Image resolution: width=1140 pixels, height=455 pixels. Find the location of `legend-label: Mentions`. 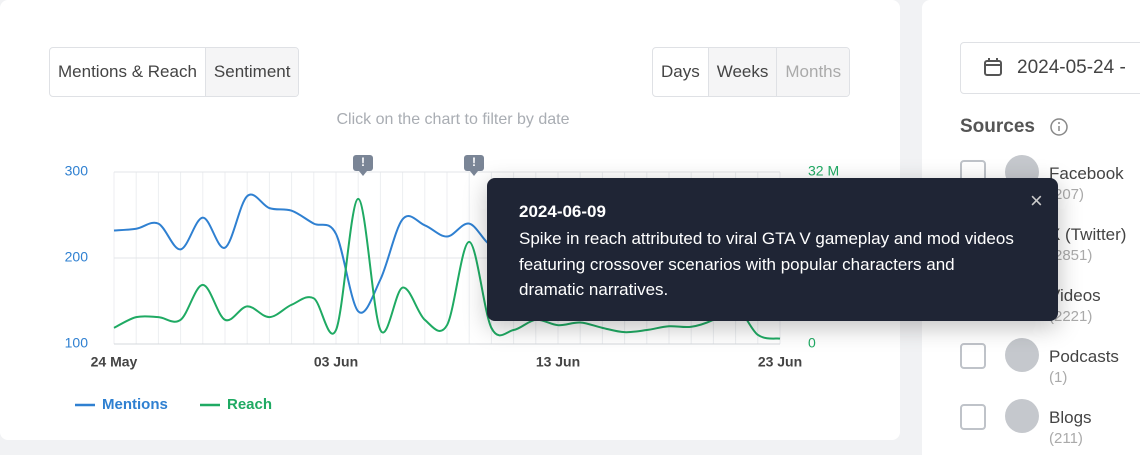

legend-label: Mentions is located at coordinates (135, 404).